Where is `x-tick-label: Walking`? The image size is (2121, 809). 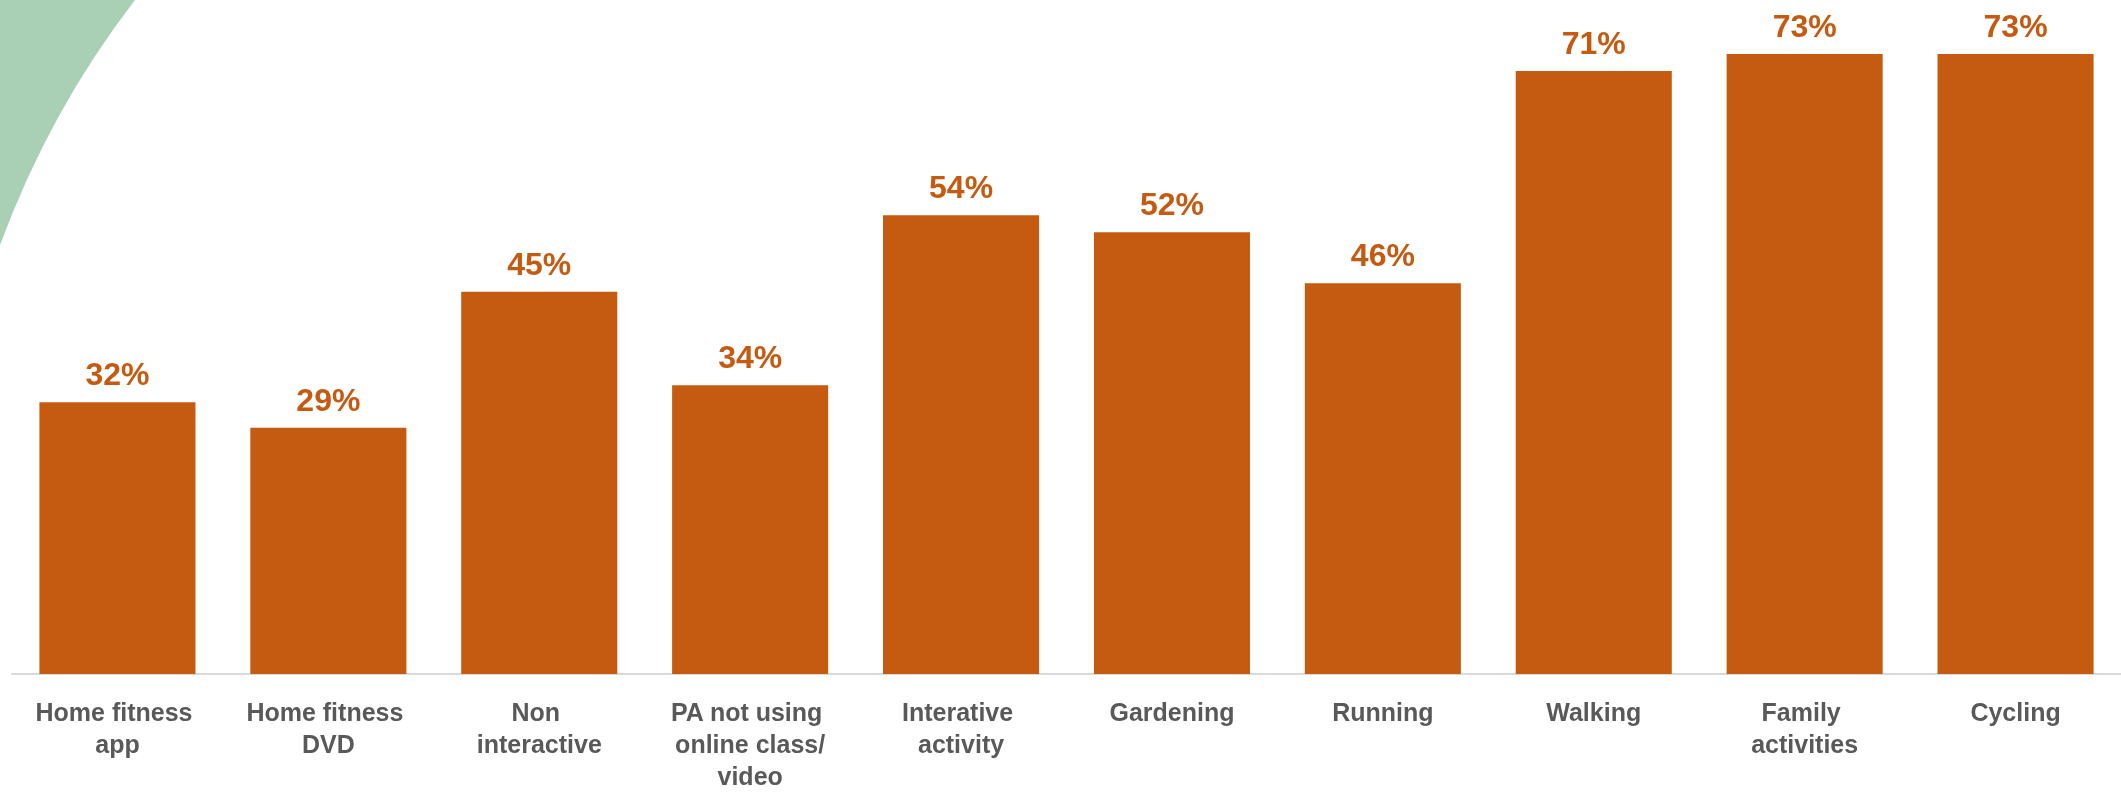 x-tick-label: Walking is located at coordinates (1594, 712).